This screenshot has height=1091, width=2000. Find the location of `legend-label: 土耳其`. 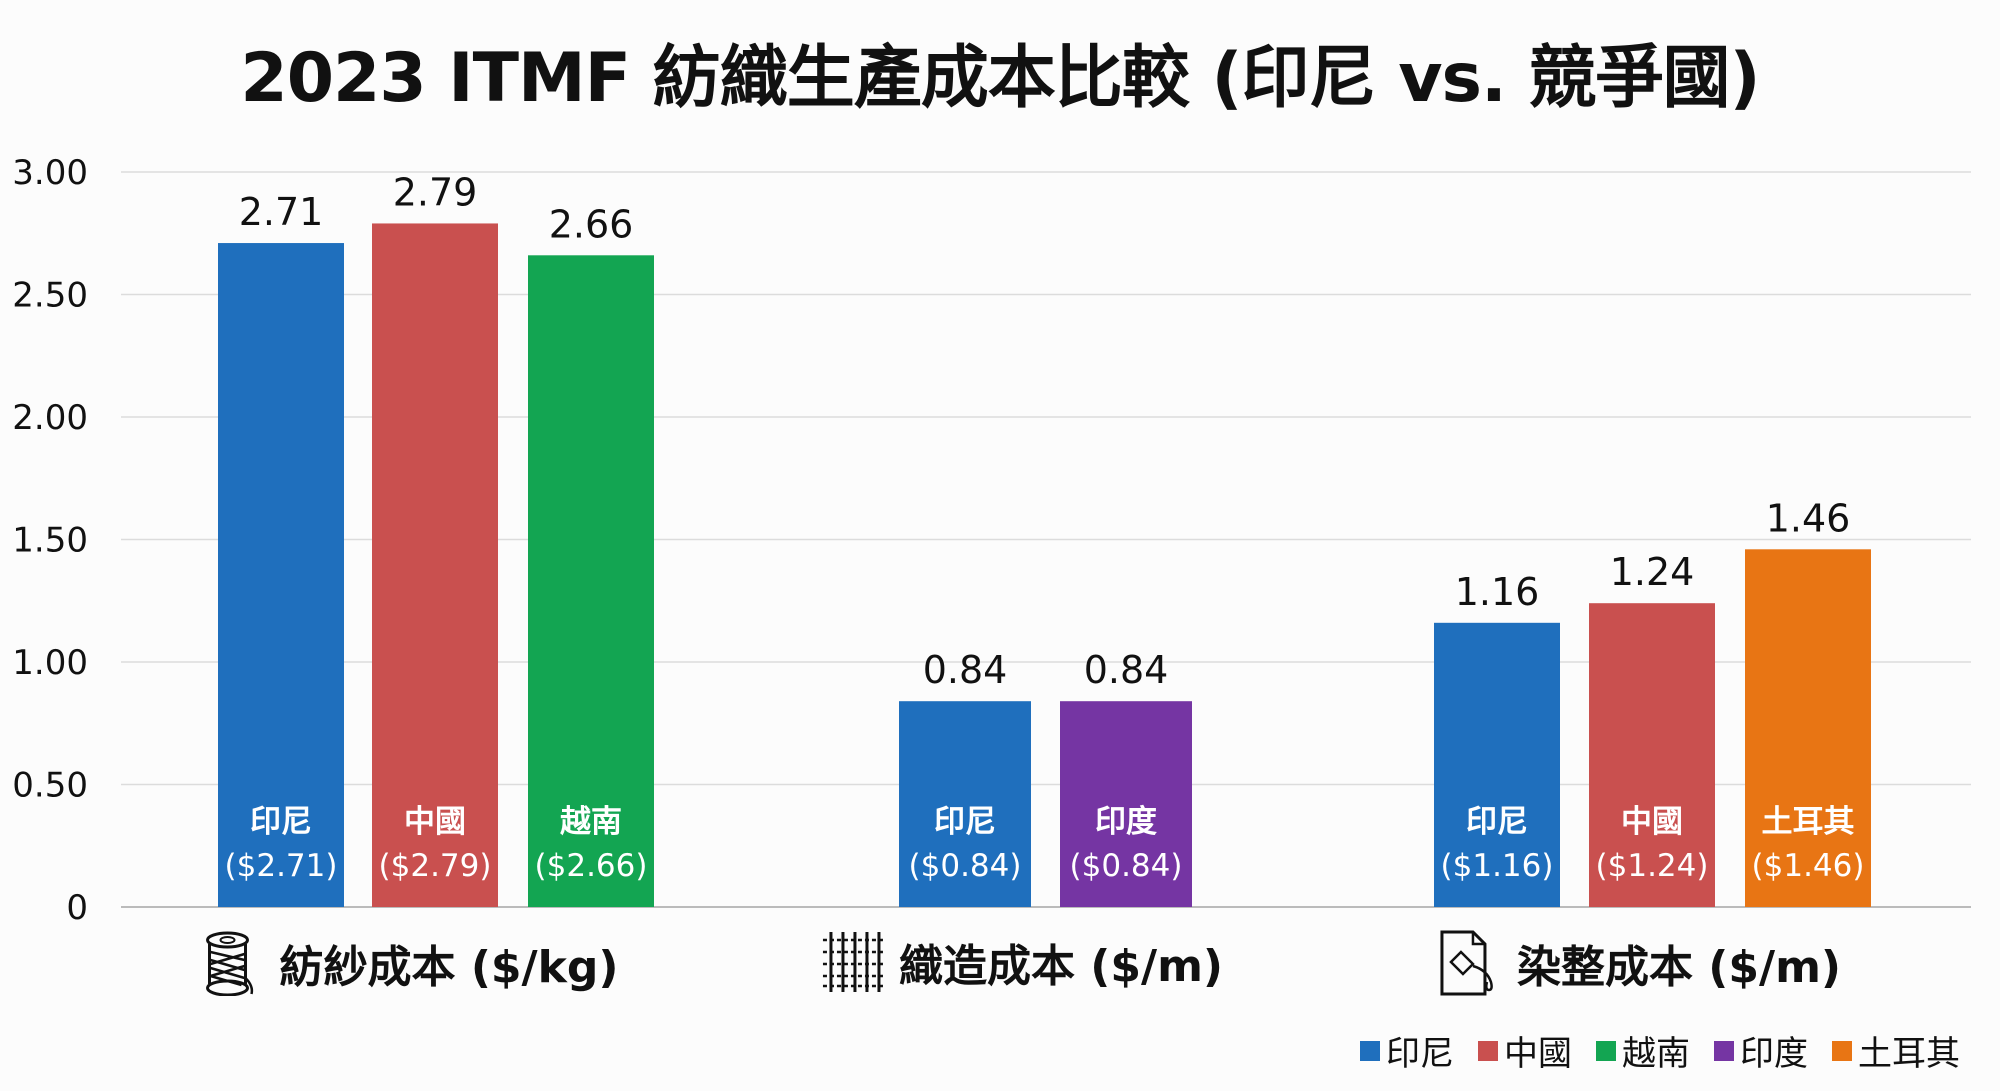

legend-label: 土耳其 is located at coordinates (1909, 1054).